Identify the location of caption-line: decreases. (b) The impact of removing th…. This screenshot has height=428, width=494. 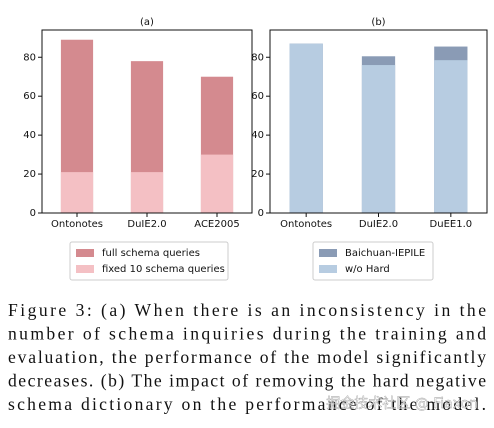
(247, 381).